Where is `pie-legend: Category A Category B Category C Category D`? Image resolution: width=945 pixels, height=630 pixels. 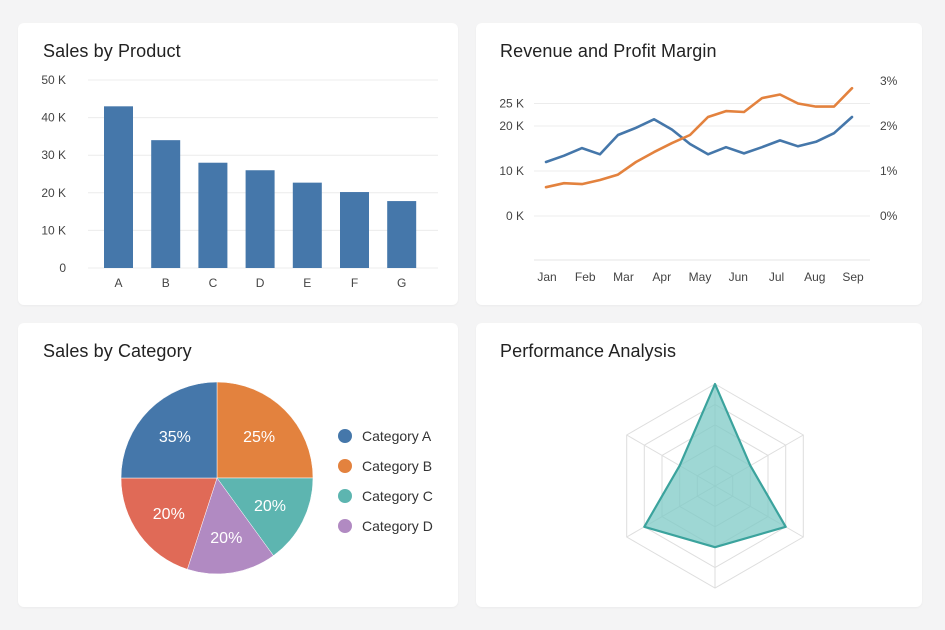 pie-legend: Category A Category B Category C Category D is located at coordinates (385, 481).